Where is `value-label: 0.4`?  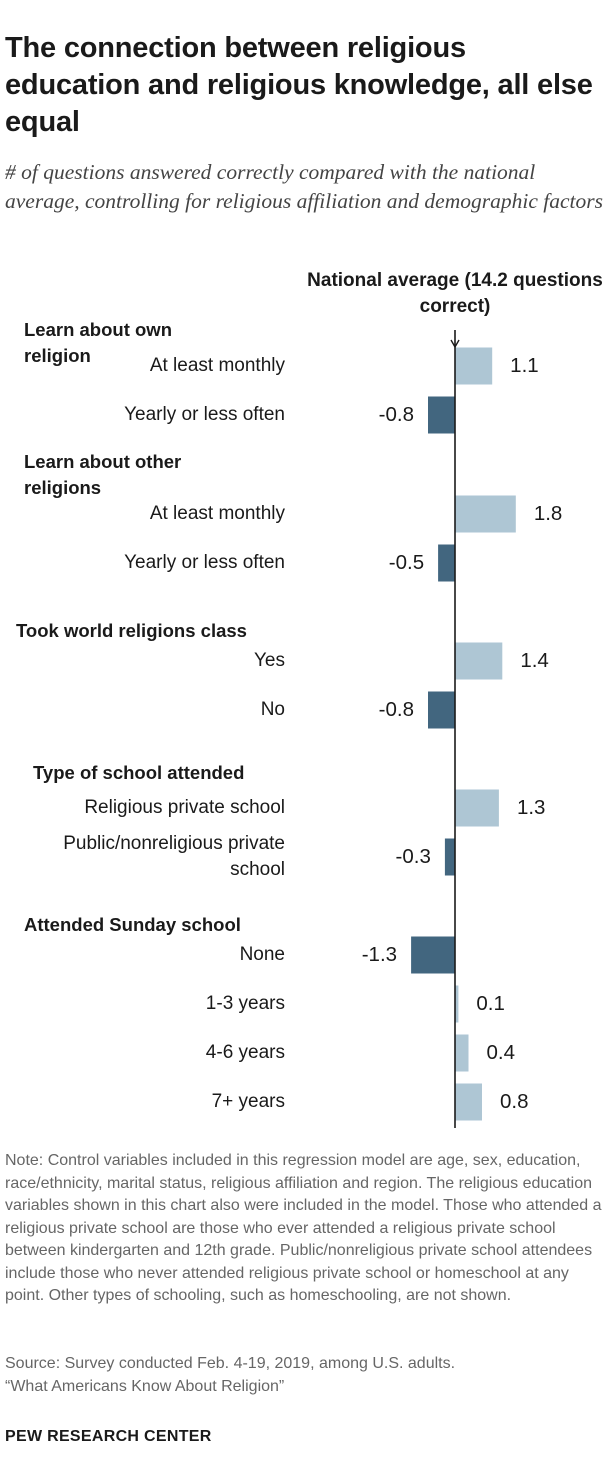 value-label: 0.4 is located at coordinates (501, 1052).